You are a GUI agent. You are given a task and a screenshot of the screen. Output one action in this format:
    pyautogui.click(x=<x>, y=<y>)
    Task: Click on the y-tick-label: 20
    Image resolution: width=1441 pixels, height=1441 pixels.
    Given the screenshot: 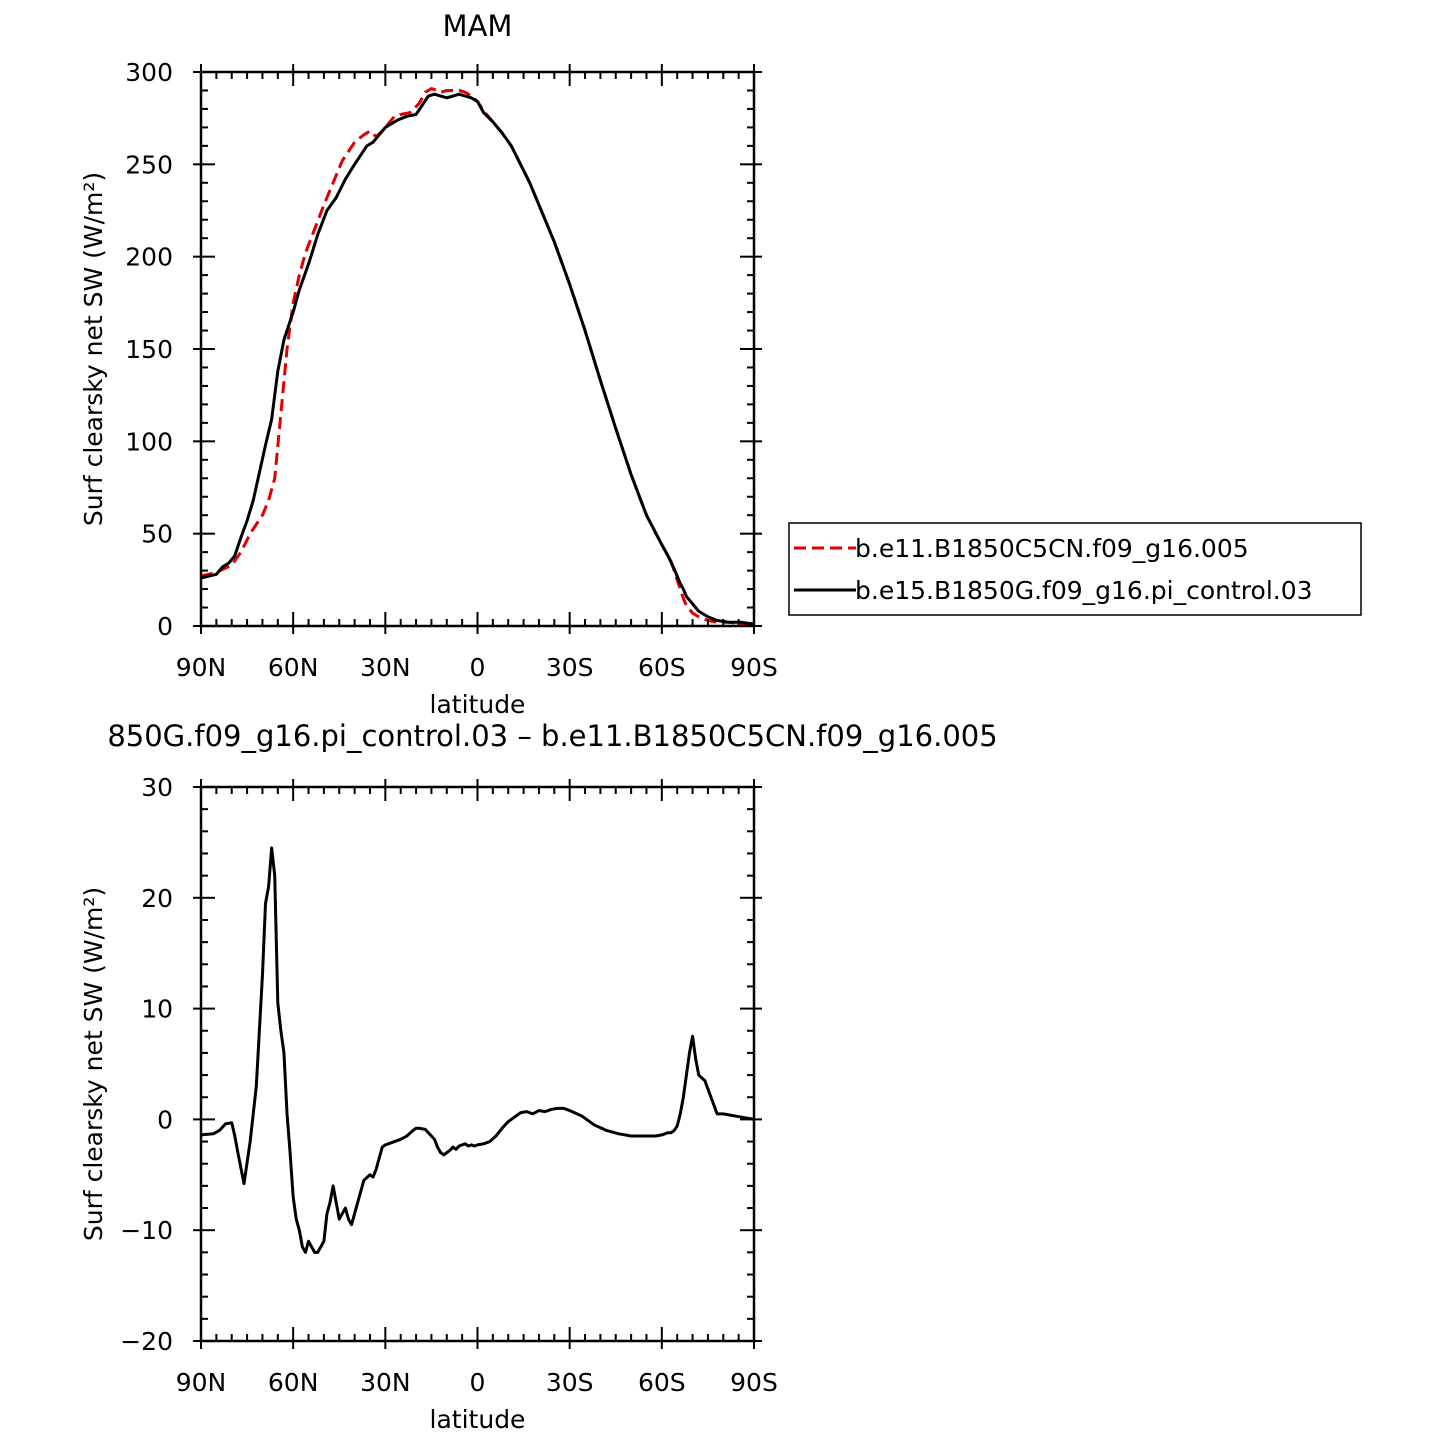 What is the action you would take?
    pyautogui.click(x=157, y=898)
    